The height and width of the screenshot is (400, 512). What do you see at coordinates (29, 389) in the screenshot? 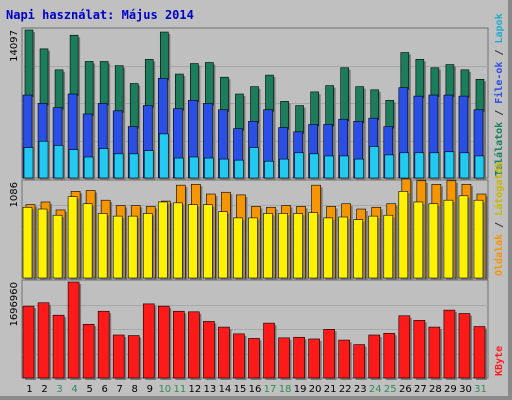
I see `x-tick-label: 1` at bounding box center [29, 389].